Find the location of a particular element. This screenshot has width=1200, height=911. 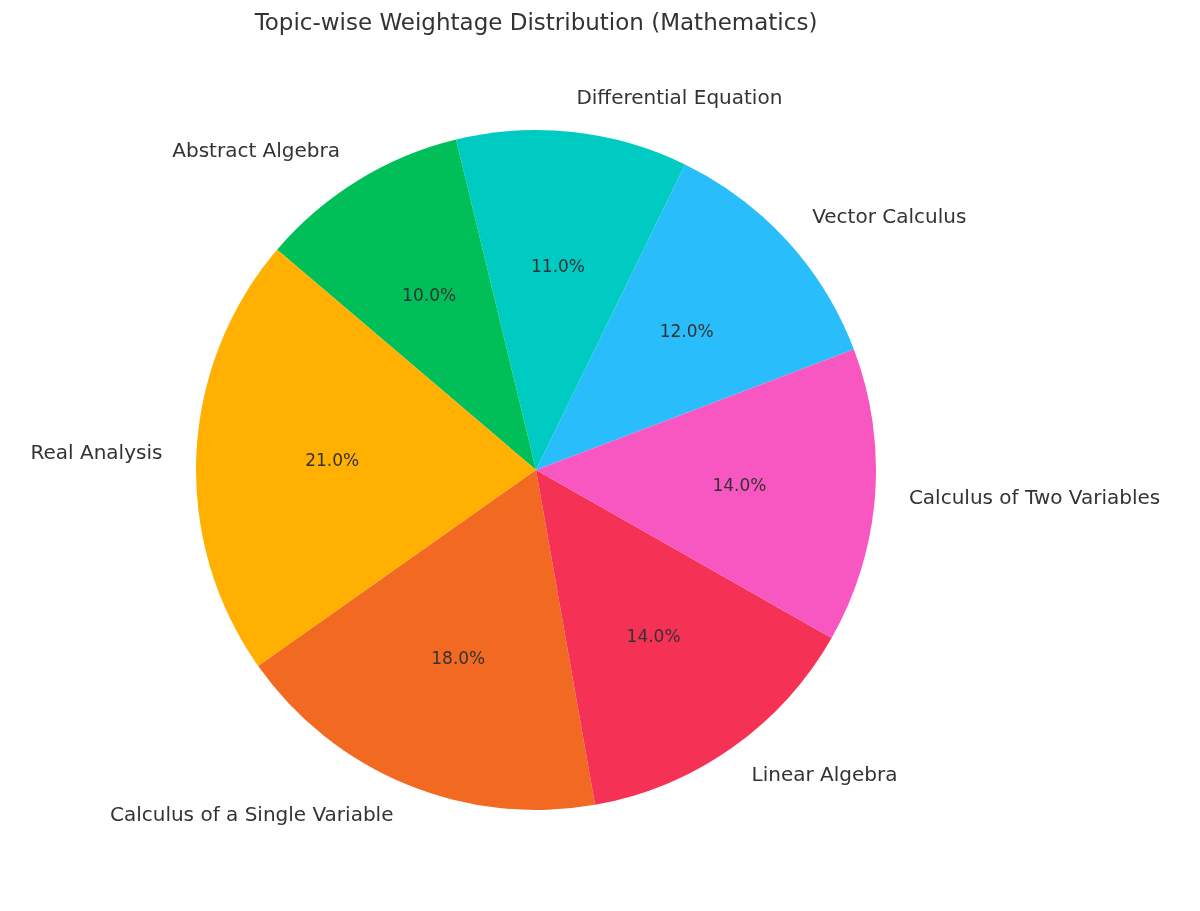

slice-label: Vector Calculus is located at coordinates (889, 216).